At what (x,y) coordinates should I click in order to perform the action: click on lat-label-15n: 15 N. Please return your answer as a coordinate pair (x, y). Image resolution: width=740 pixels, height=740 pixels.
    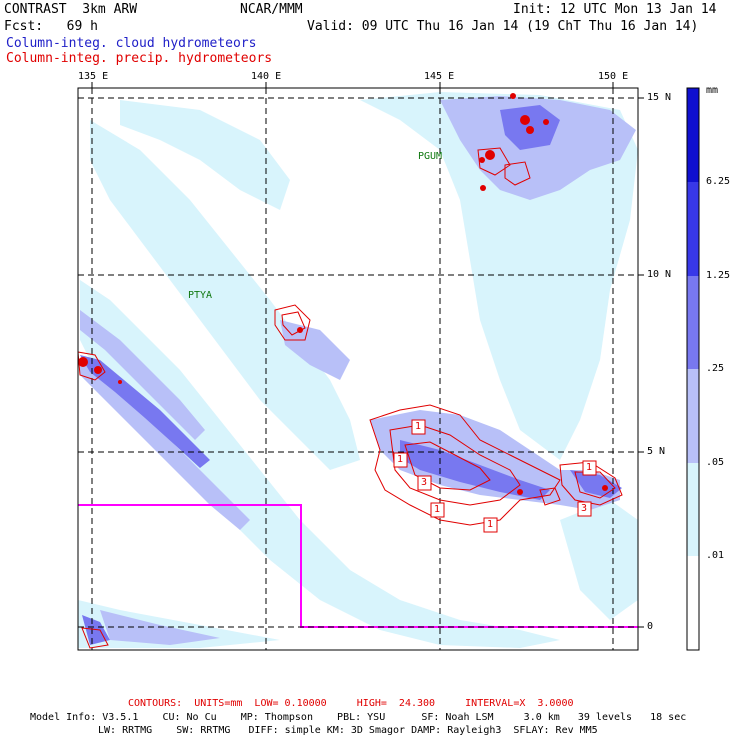
    Looking at the image, I should click on (659, 97).